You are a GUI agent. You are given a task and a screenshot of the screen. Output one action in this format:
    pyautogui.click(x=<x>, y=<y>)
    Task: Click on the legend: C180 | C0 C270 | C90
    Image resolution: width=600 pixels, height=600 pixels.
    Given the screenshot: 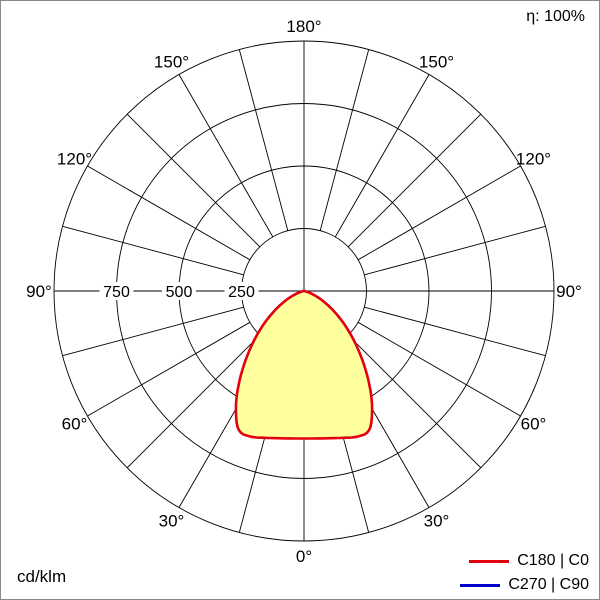 What is the action you would take?
    pyautogui.click(x=524, y=573)
    